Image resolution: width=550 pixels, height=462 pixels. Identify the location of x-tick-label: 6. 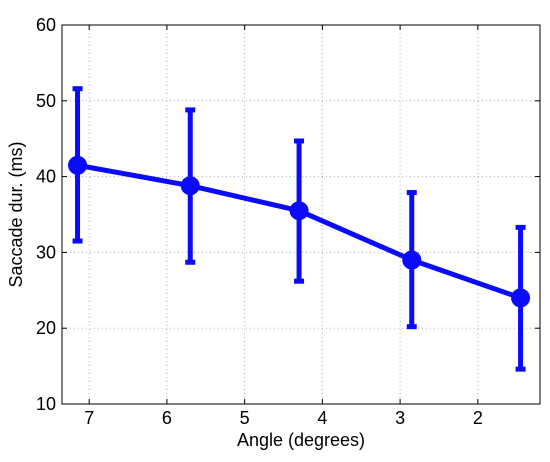
(167, 418).